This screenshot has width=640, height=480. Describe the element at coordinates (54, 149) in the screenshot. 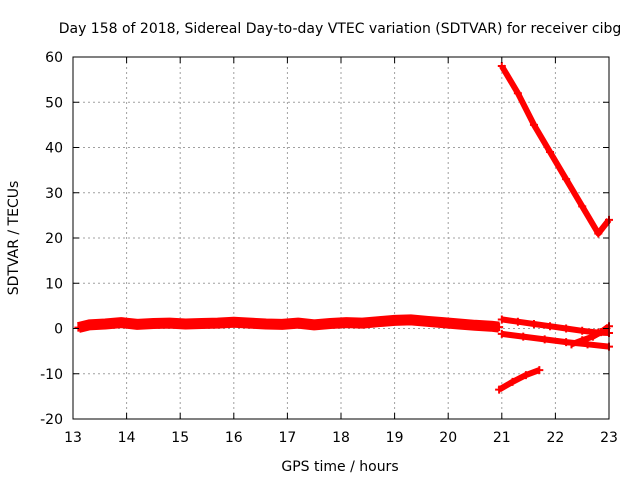

I see `y-tick-label: 40` at that location.